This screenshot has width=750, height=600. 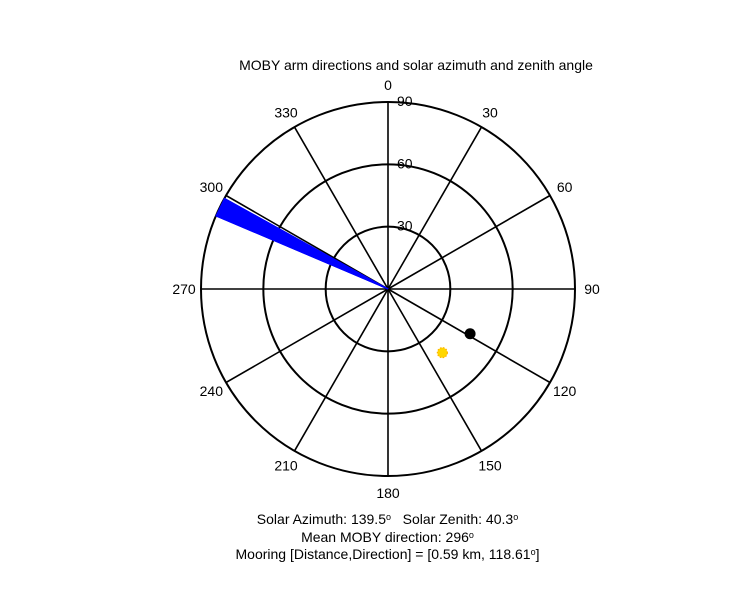 What do you see at coordinates (388, 493) in the screenshot?
I see `angular-tick-label: 180` at bounding box center [388, 493].